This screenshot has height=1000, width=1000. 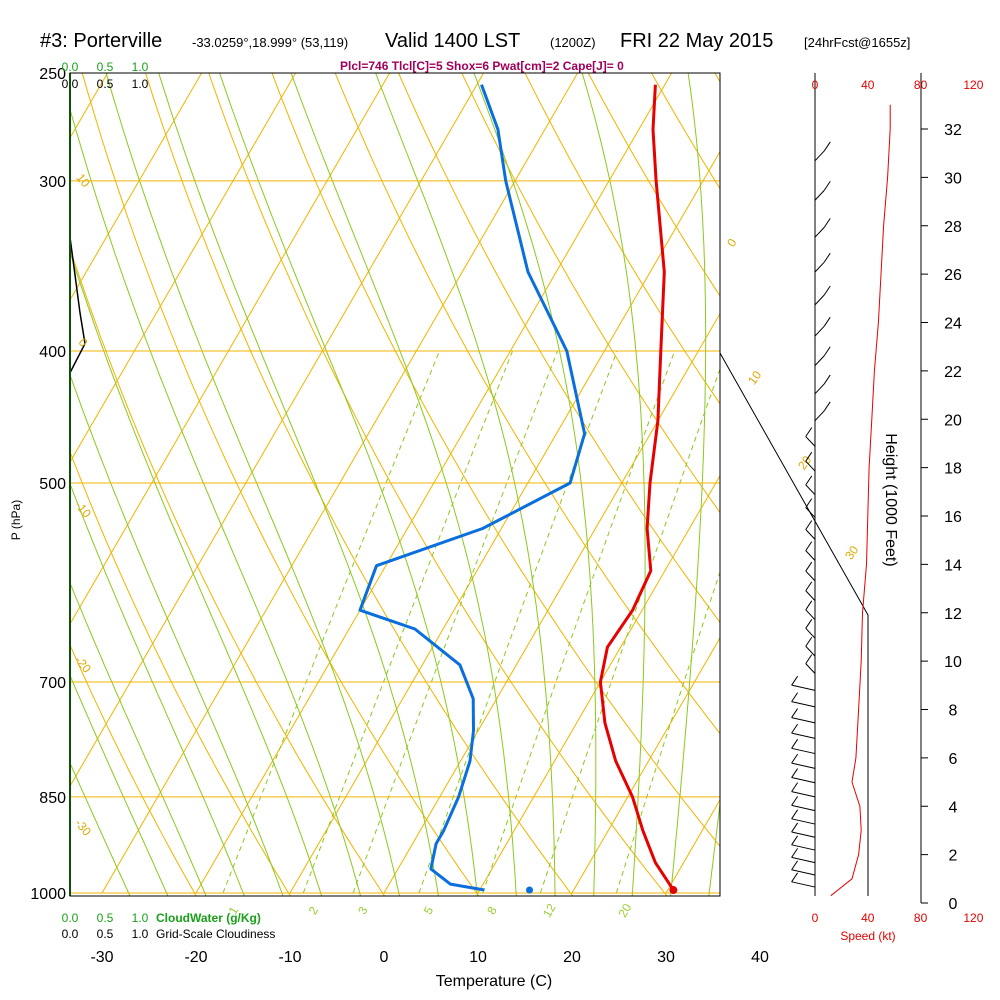 I want to click on cloudiness-tick-bottom: 0.0, so click(x=70, y=934).